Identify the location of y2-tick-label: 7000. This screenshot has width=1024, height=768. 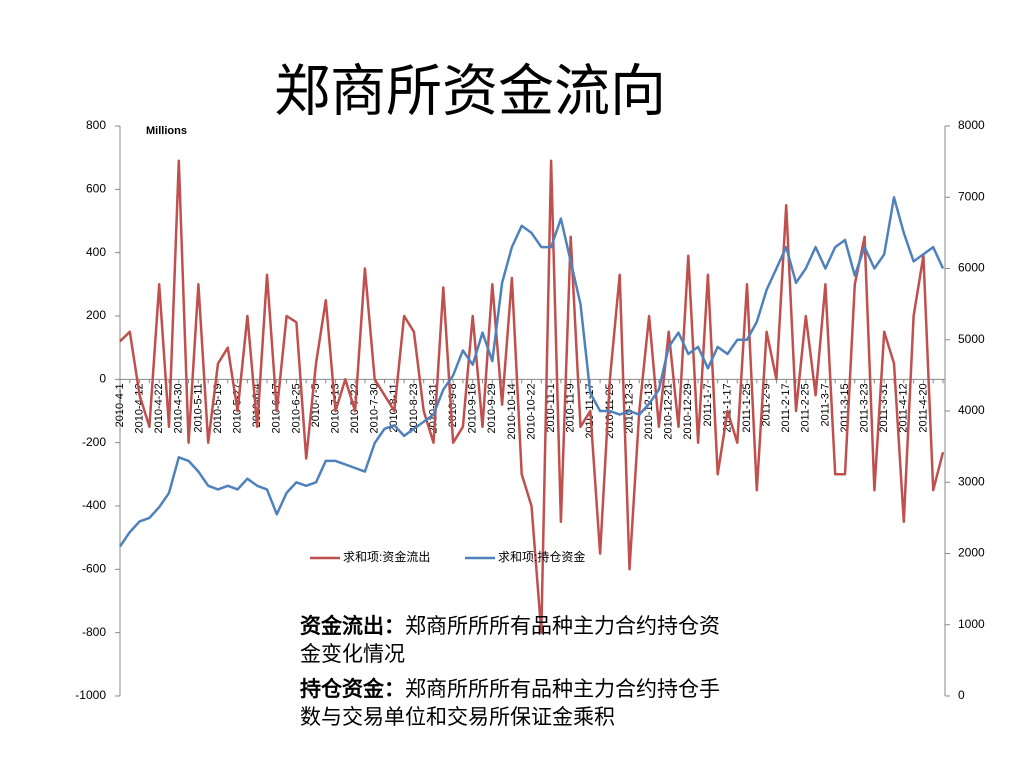
(971, 196).